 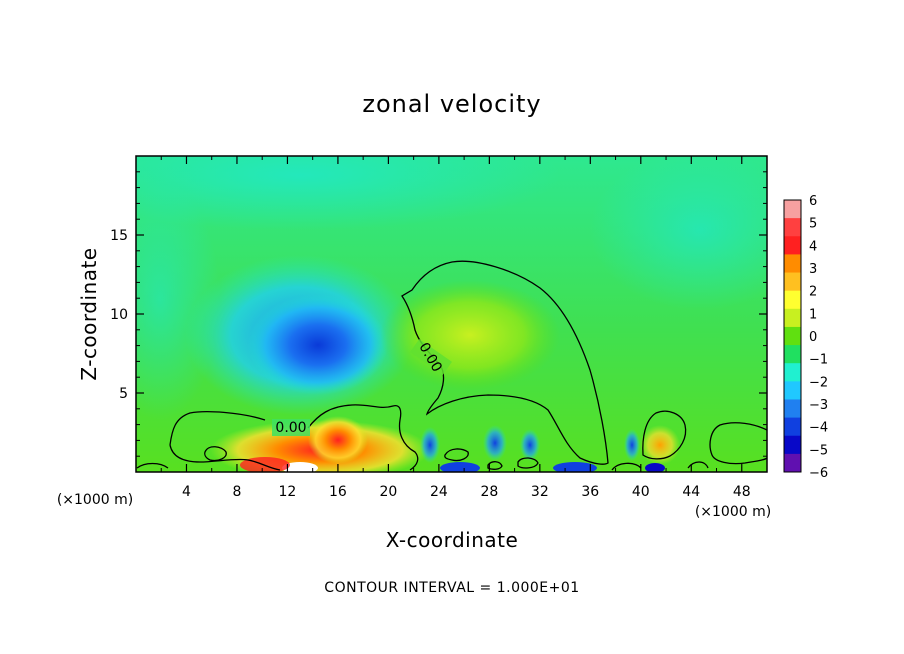 What do you see at coordinates (813, 269) in the screenshot?
I see `colorbar-label: 3` at bounding box center [813, 269].